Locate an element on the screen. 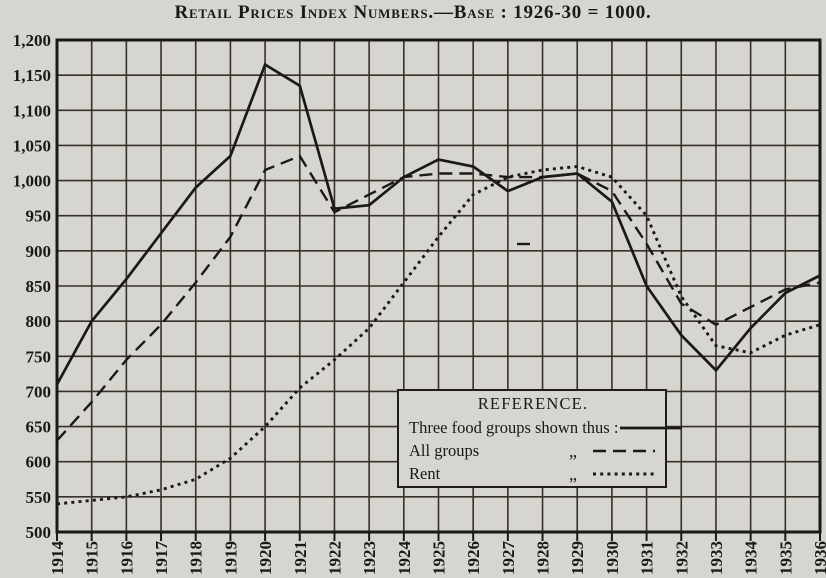 Image resolution: width=826 pixels, height=578 pixels. x-tick-label: 1936 is located at coordinates (818, 558).